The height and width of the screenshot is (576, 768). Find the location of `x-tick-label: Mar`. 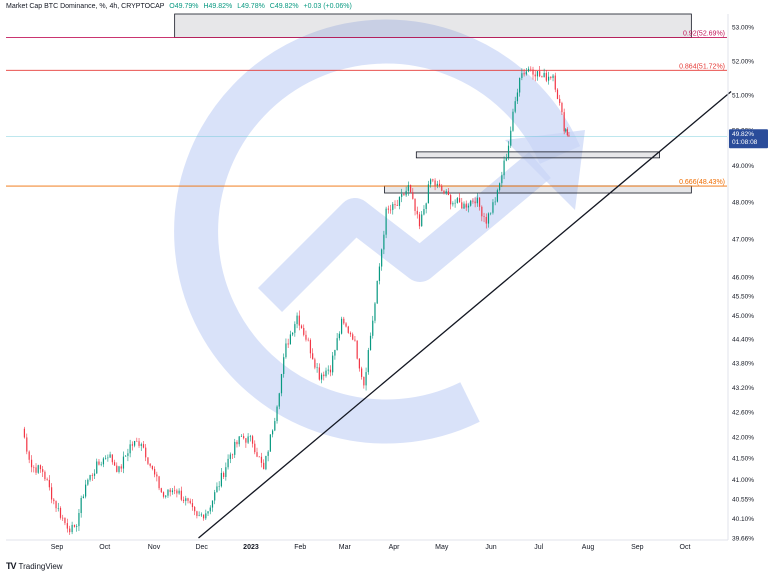

x-tick-label: Mar is located at coordinates (345, 547).